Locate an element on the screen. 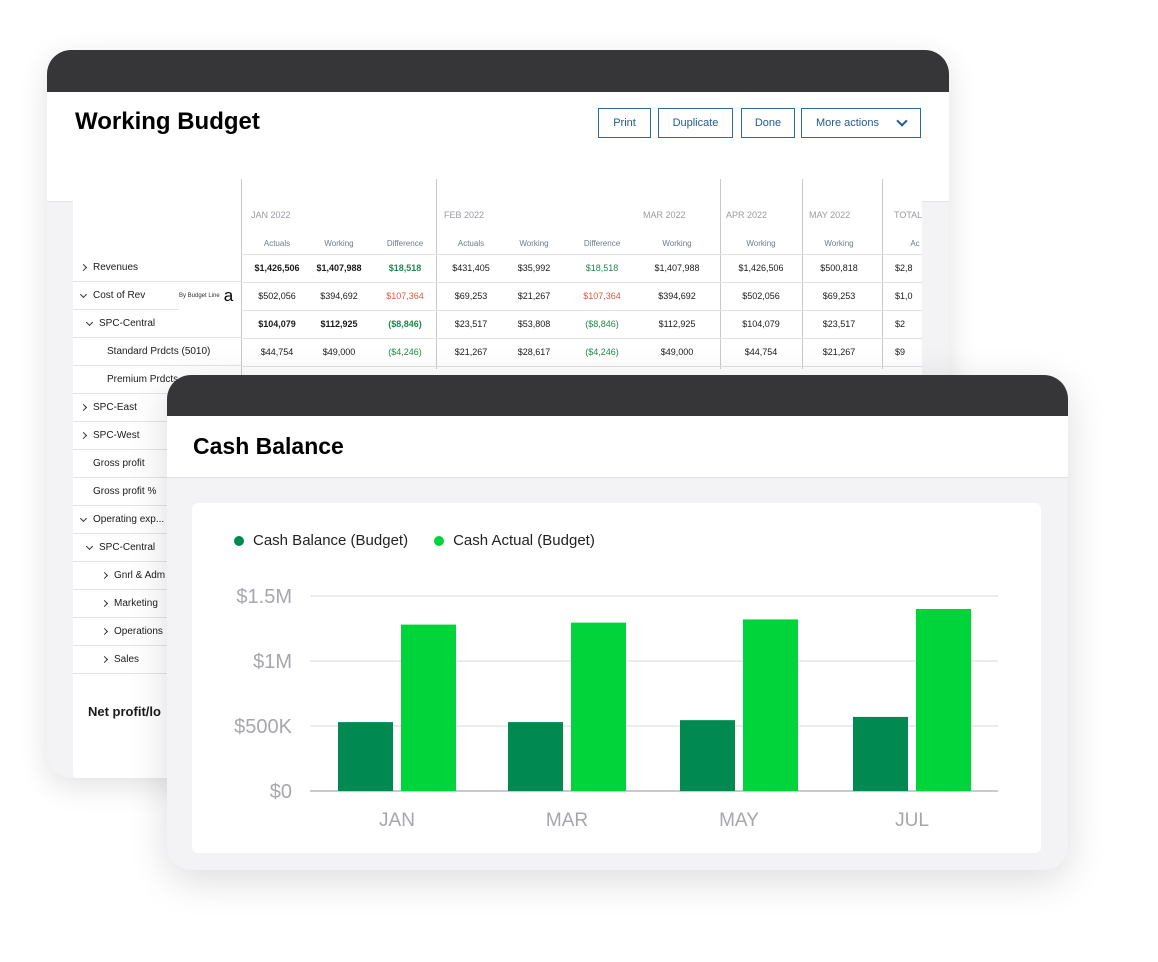 This screenshot has height=962, width=1158. row-label: Marketing is located at coordinates (157, 604).